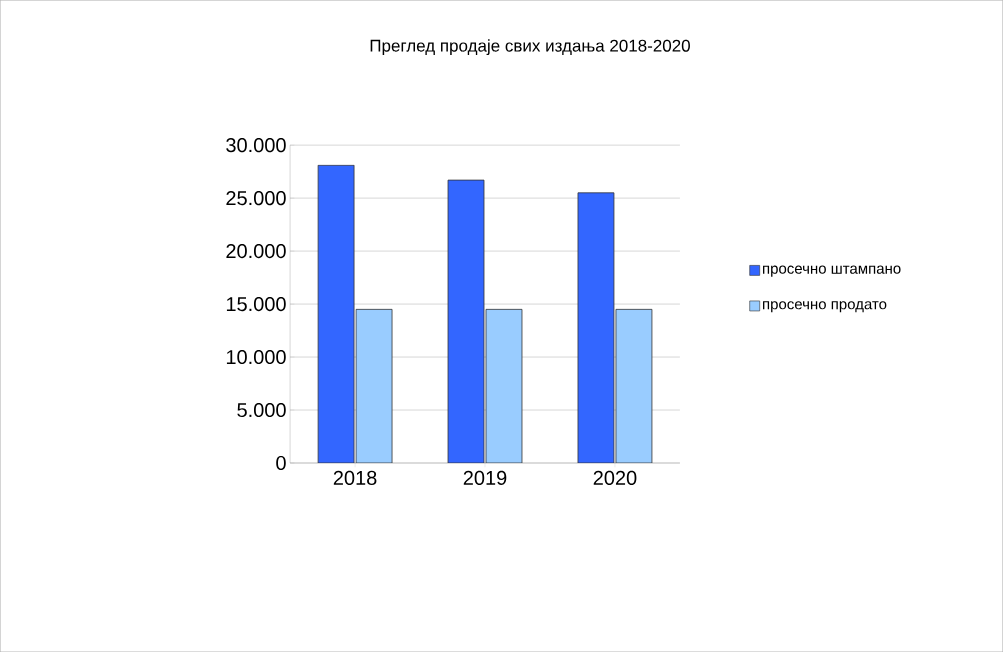  What do you see at coordinates (615, 477) in the screenshot?
I see `x-tick-label: 2020` at bounding box center [615, 477].